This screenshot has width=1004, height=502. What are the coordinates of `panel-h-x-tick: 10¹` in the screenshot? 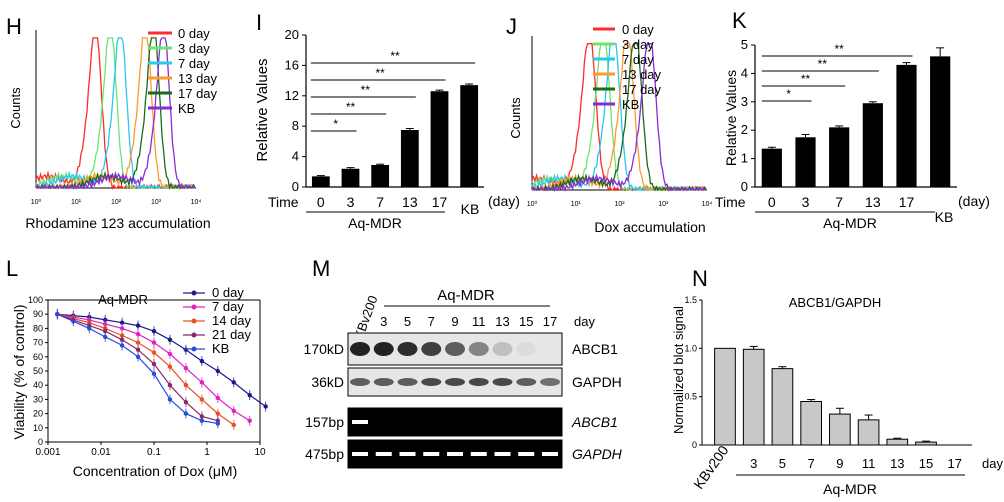 It's located at (76, 202).